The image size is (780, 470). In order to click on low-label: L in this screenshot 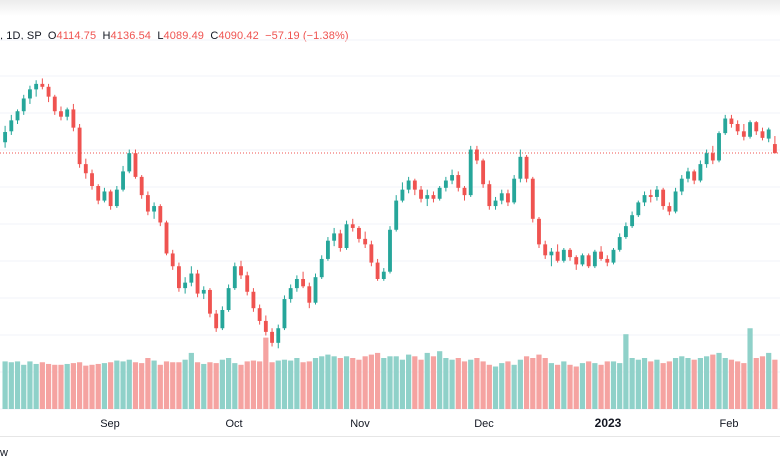, I will do `click(160, 36)`.